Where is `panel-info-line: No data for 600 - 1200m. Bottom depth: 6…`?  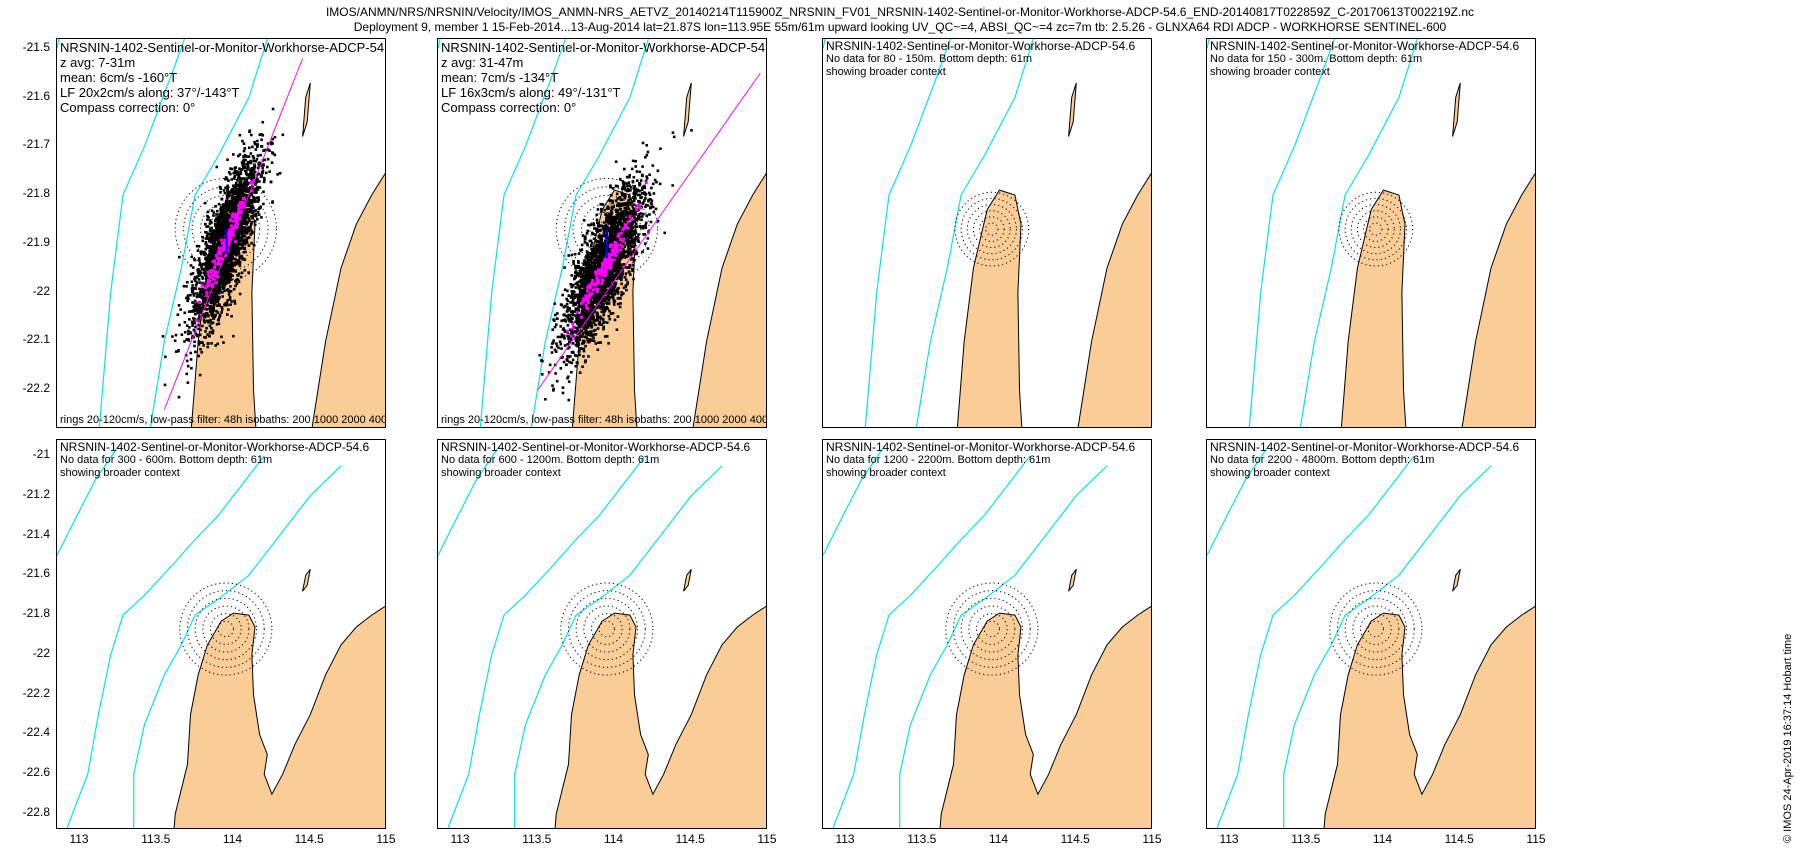
panel-info-line: No data for 600 - 1200m. Bottom depth: 6… is located at coordinates (550, 460).